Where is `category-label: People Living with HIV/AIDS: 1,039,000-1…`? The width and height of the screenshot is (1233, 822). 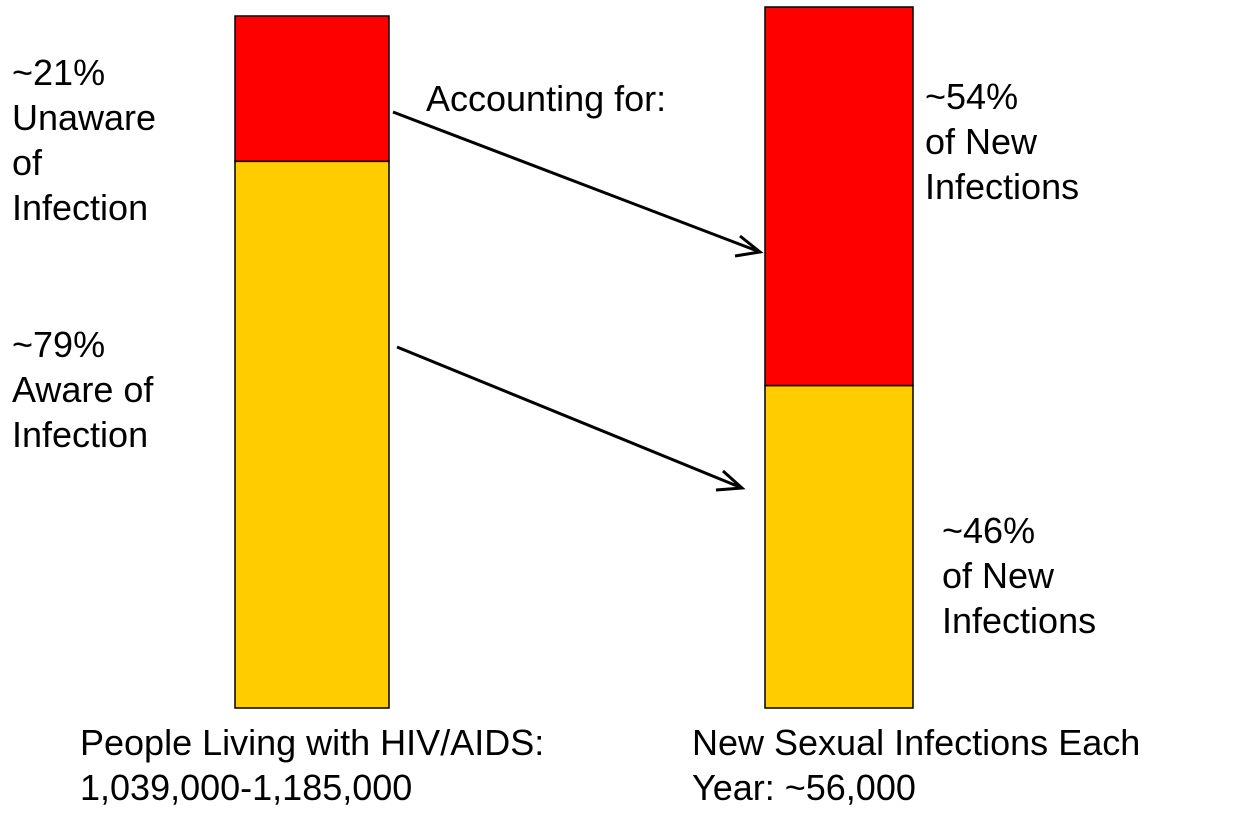 category-label: People Living with HIV/AIDS: 1,039,000-1… is located at coordinates (312, 765).